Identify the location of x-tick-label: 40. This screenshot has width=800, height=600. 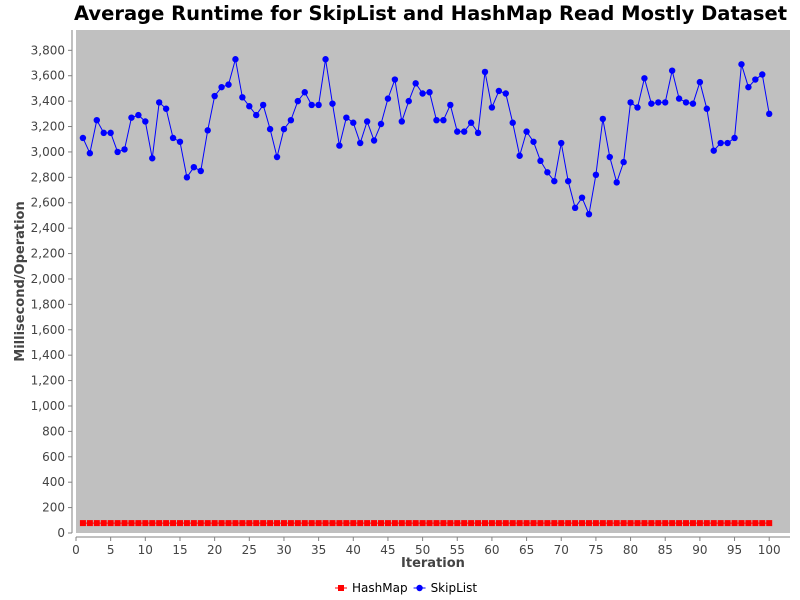
(353, 550).